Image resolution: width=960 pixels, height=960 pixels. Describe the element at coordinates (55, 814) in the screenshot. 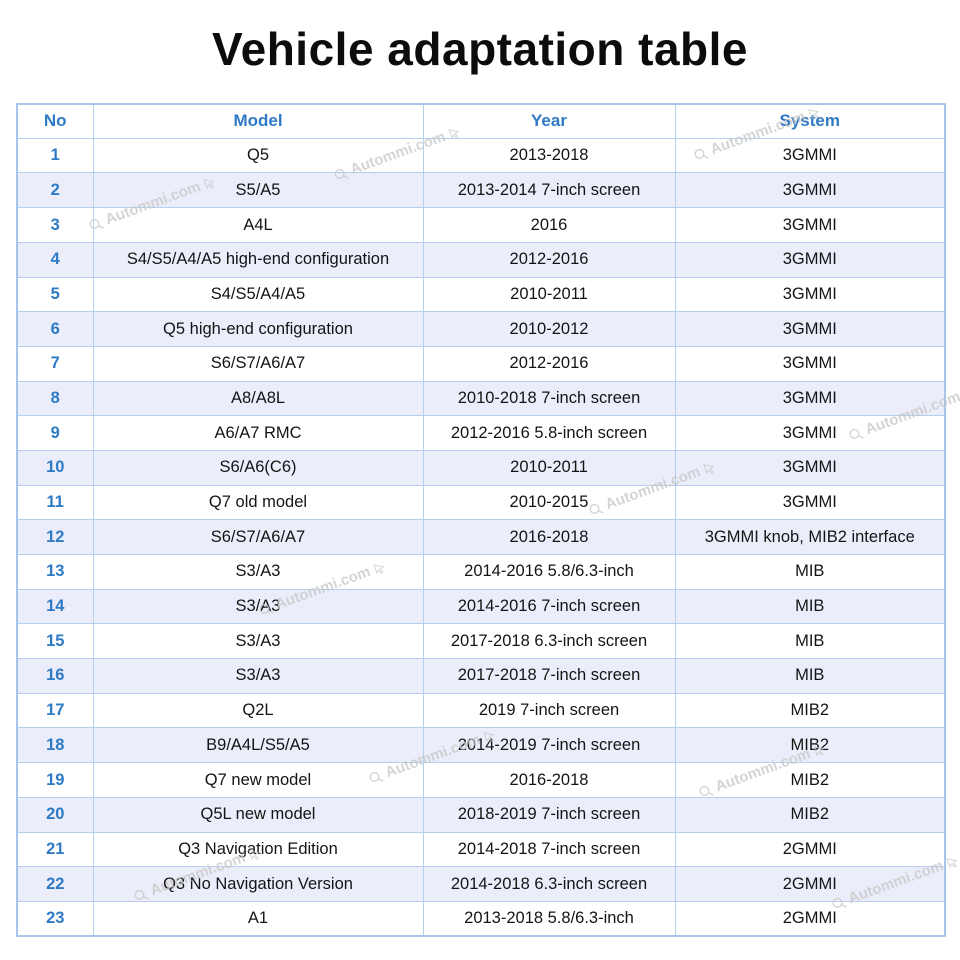

I see `cell-no: 20` at that location.